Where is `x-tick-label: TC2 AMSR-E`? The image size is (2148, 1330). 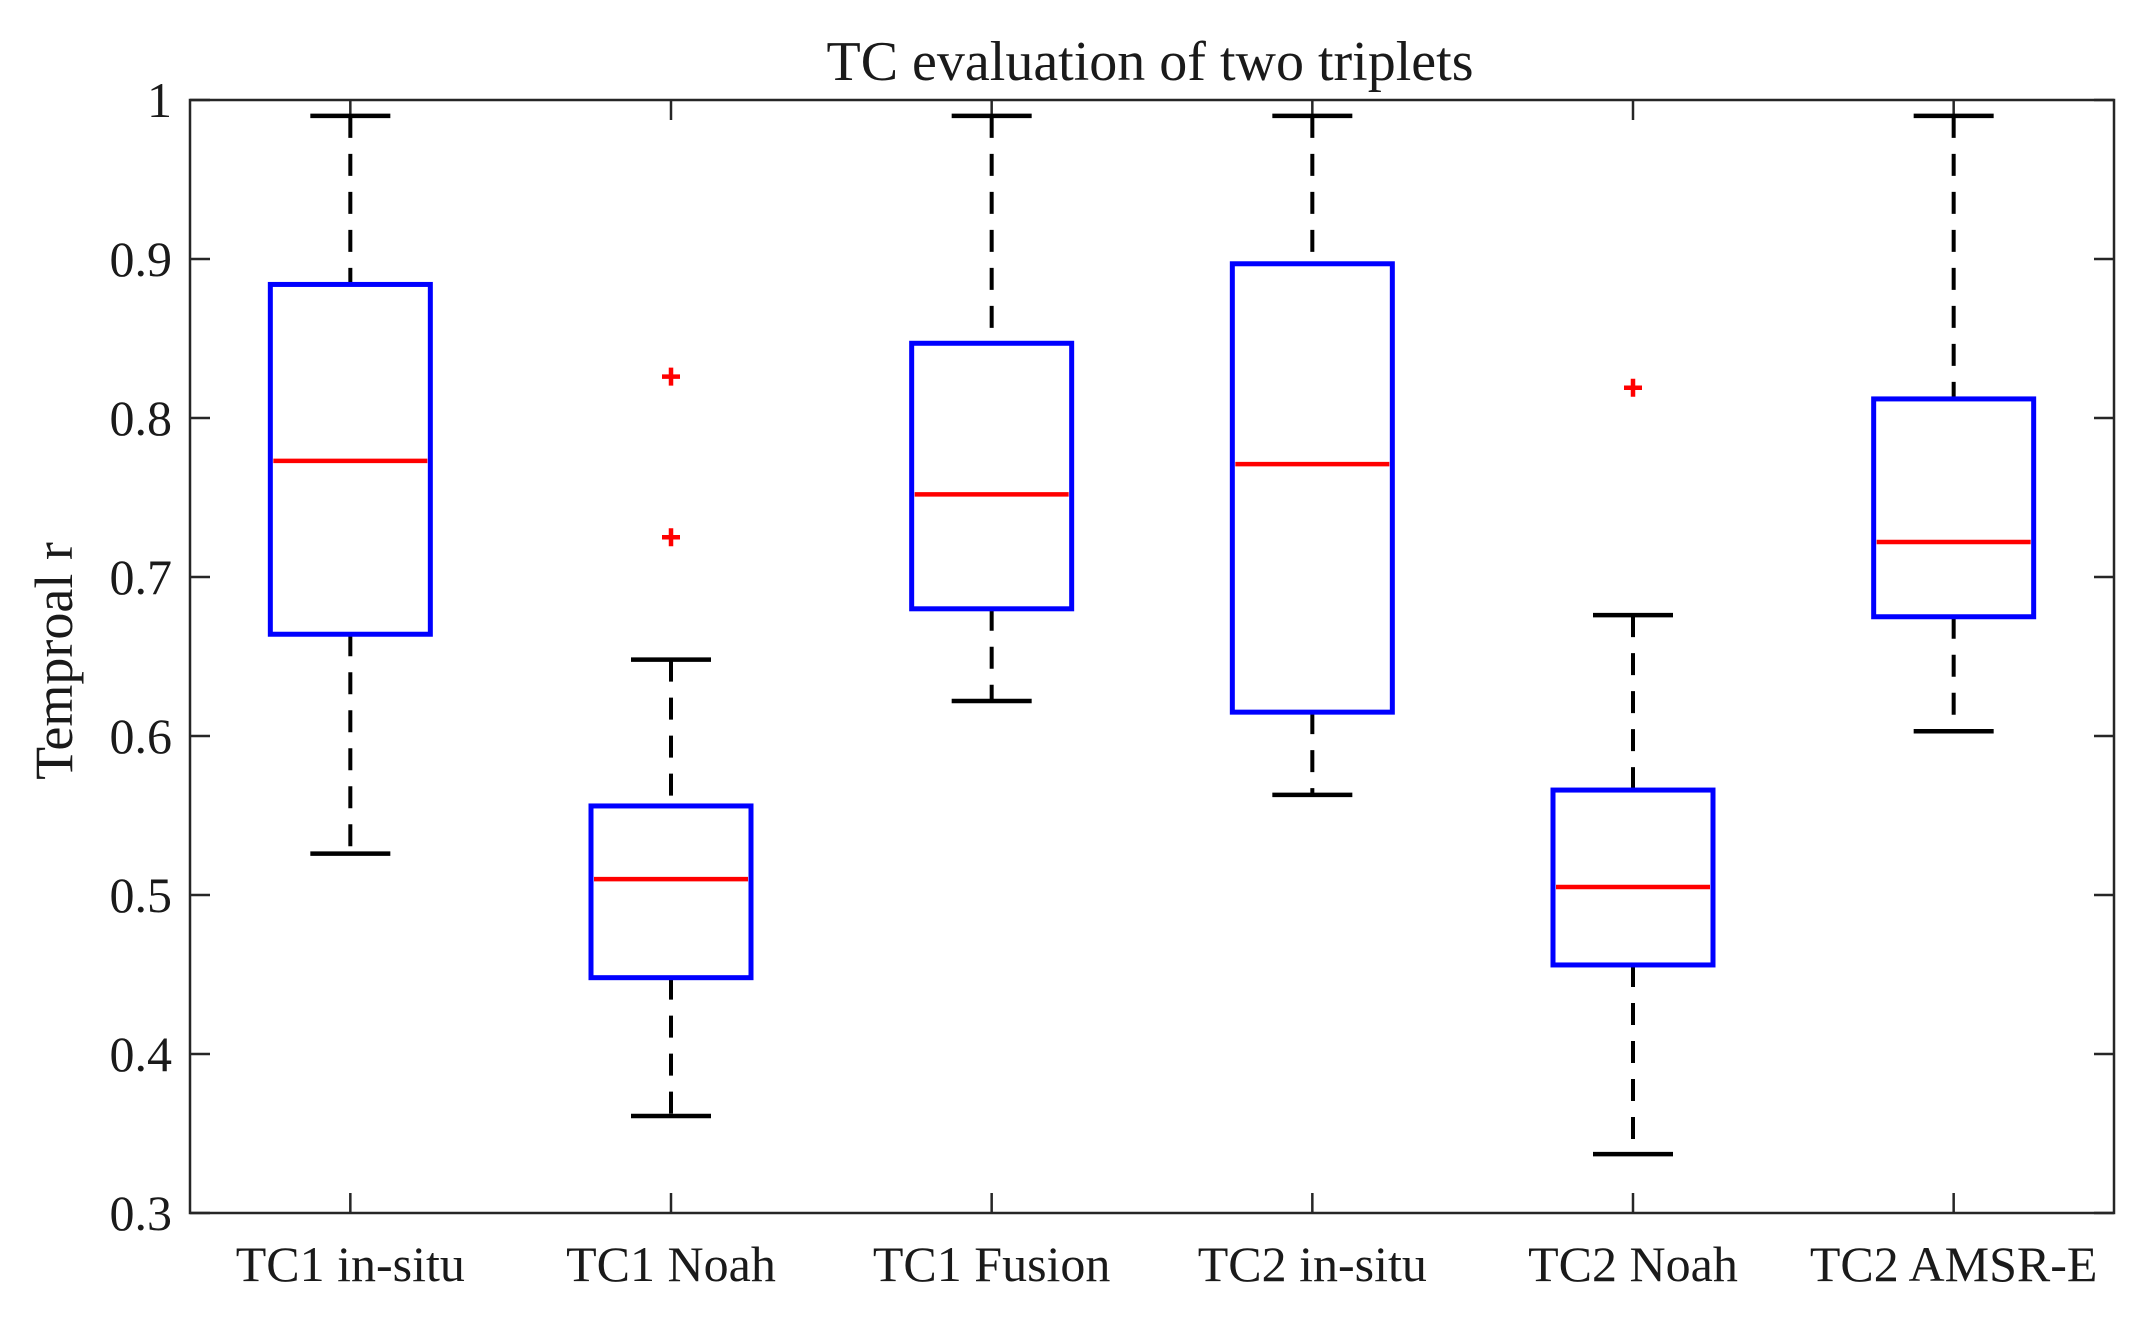 x-tick-label: TC2 AMSR-E is located at coordinates (1954, 1264).